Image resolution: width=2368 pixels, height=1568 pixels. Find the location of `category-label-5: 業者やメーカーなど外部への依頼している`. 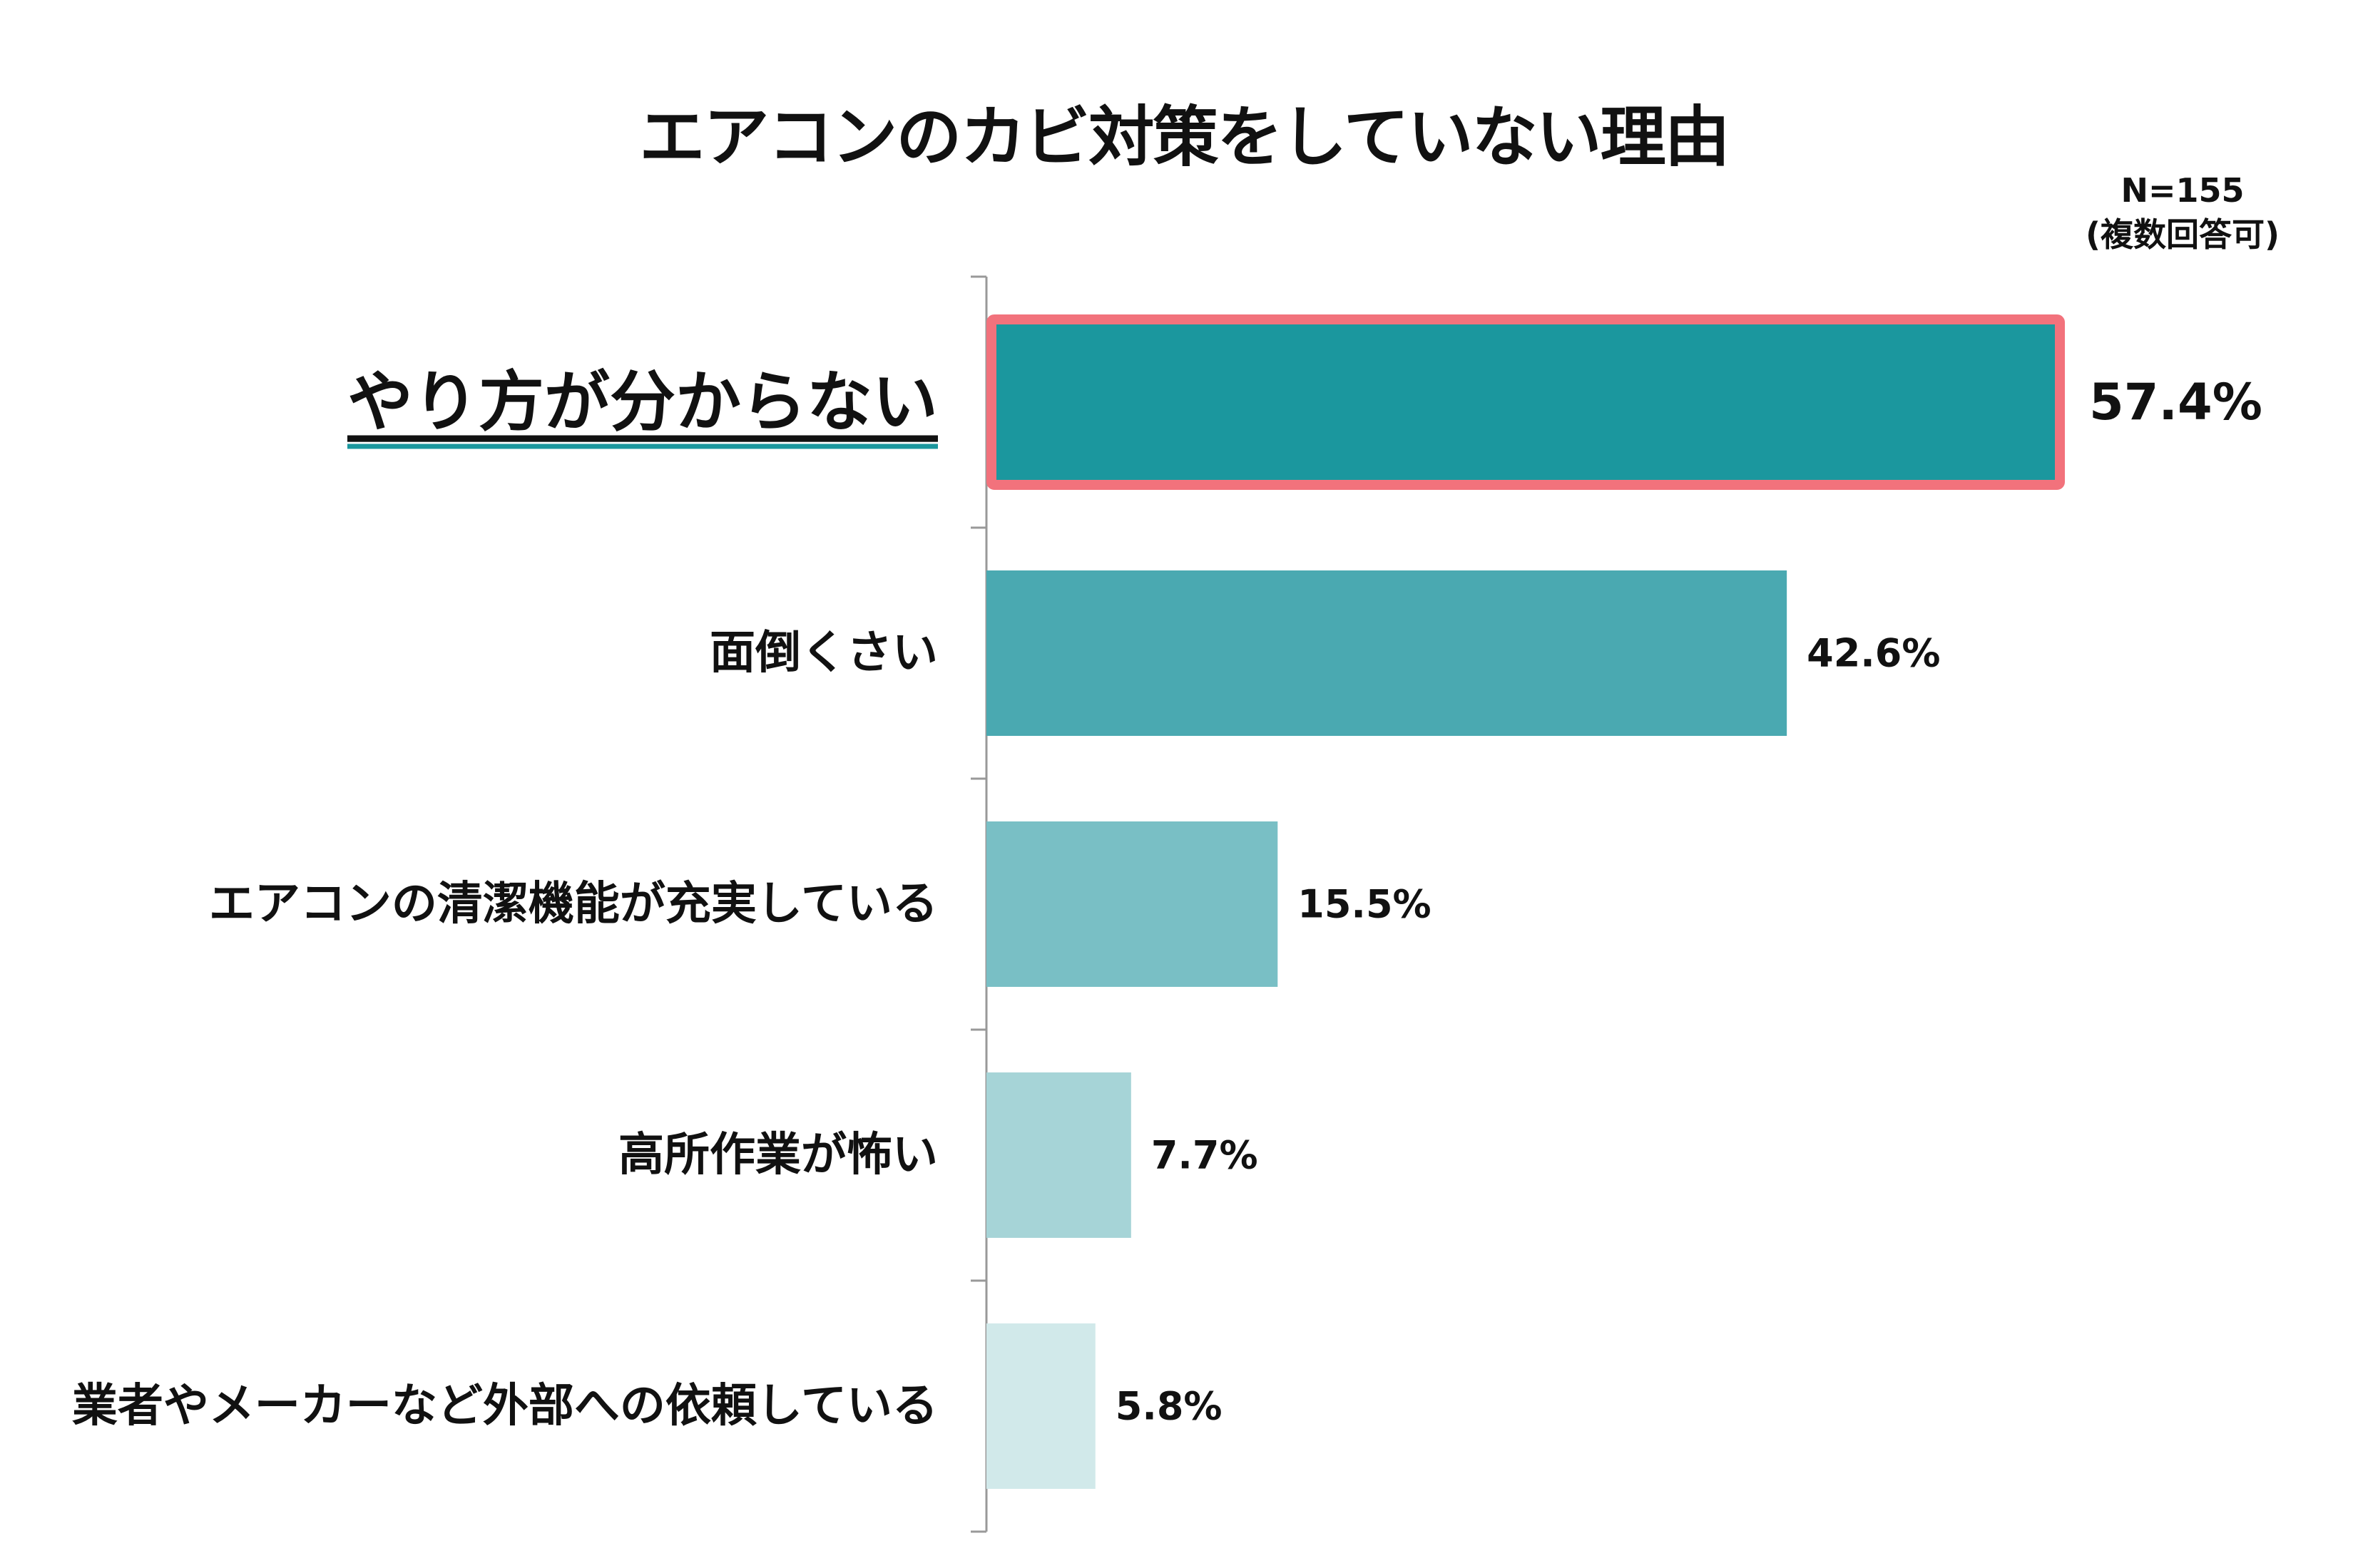

category-label-5: 業者やメーカーなど外部への依頼している is located at coordinates (505, 1406).